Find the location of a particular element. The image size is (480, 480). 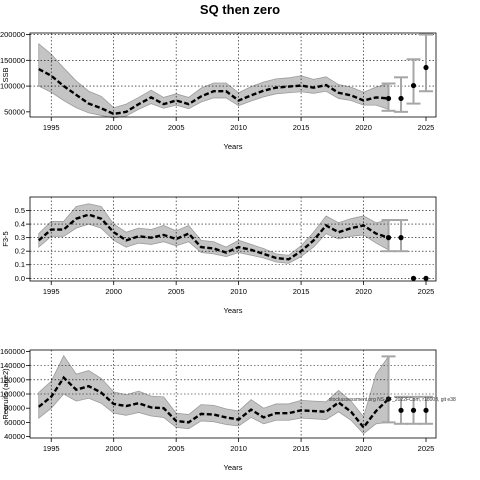

y-axis-label: F3-5 is located at coordinates (5, 238).